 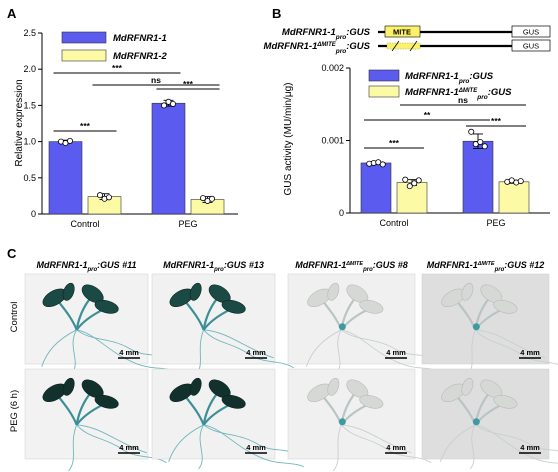 What do you see at coordinates (486, 266) in the screenshot?
I see `photo-column-title: MdRFNR1-1ΔMITEpro:GUS #12` at bounding box center [486, 266].